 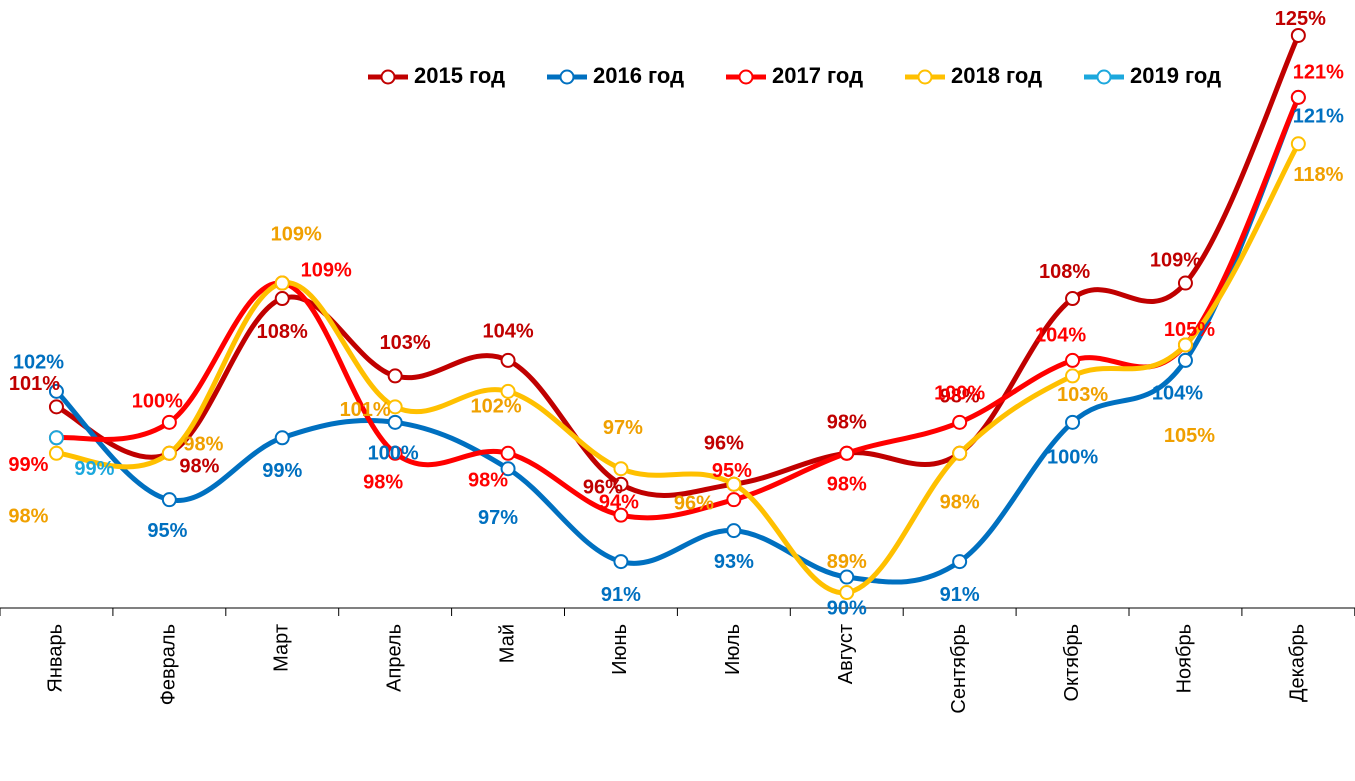 I want to click on legend: 2015 год 2016 год 2017 год 2018 год 2019 год, so click(x=794, y=75).